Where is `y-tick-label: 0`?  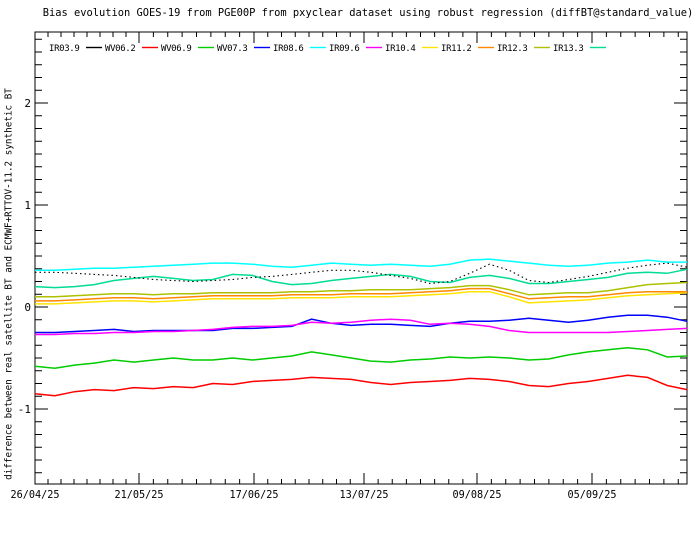 y-tick-label: 0 is located at coordinates (27, 307).